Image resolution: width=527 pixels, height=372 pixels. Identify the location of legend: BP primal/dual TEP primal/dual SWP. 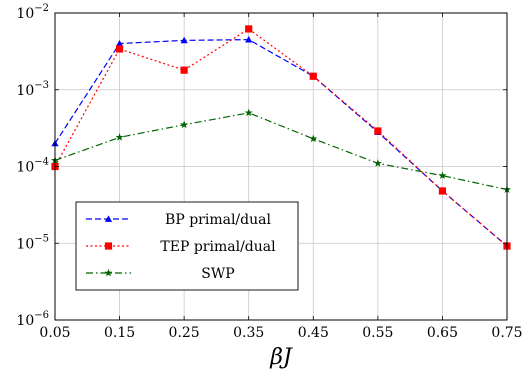
(187, 246).